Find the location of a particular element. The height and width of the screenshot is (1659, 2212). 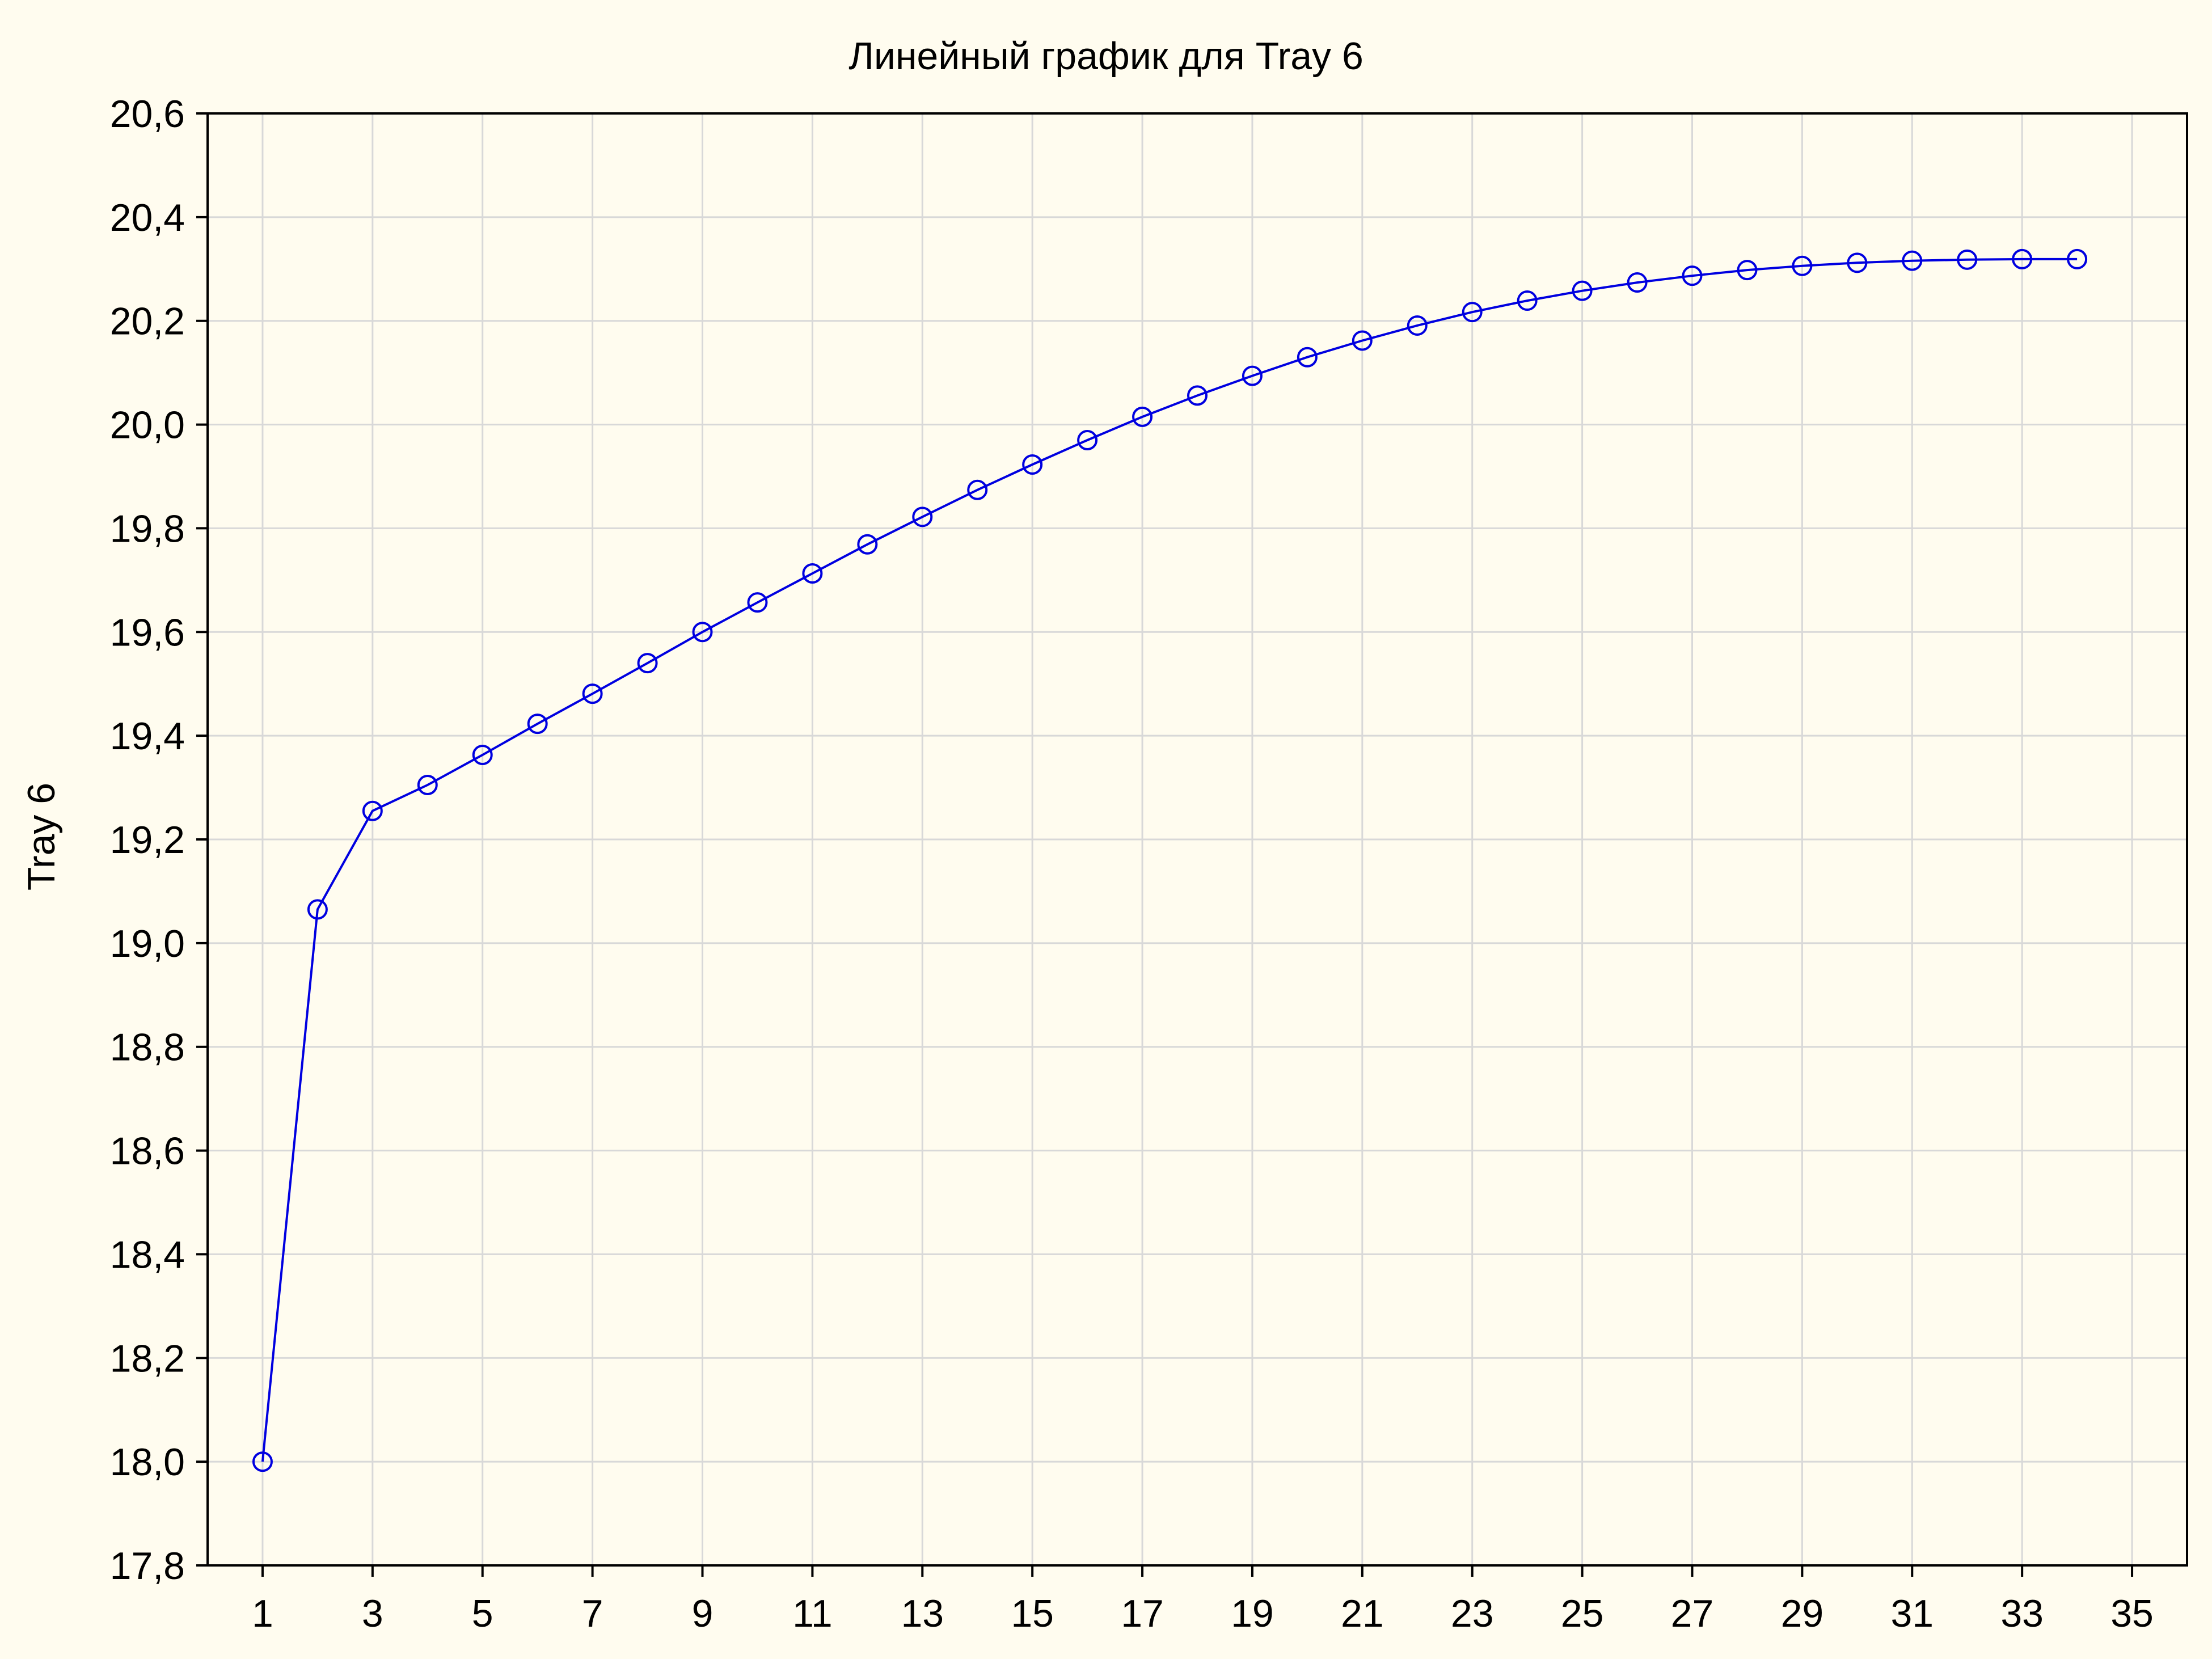

x-tick-label: 35 is located at coordinates (2132, 1613).